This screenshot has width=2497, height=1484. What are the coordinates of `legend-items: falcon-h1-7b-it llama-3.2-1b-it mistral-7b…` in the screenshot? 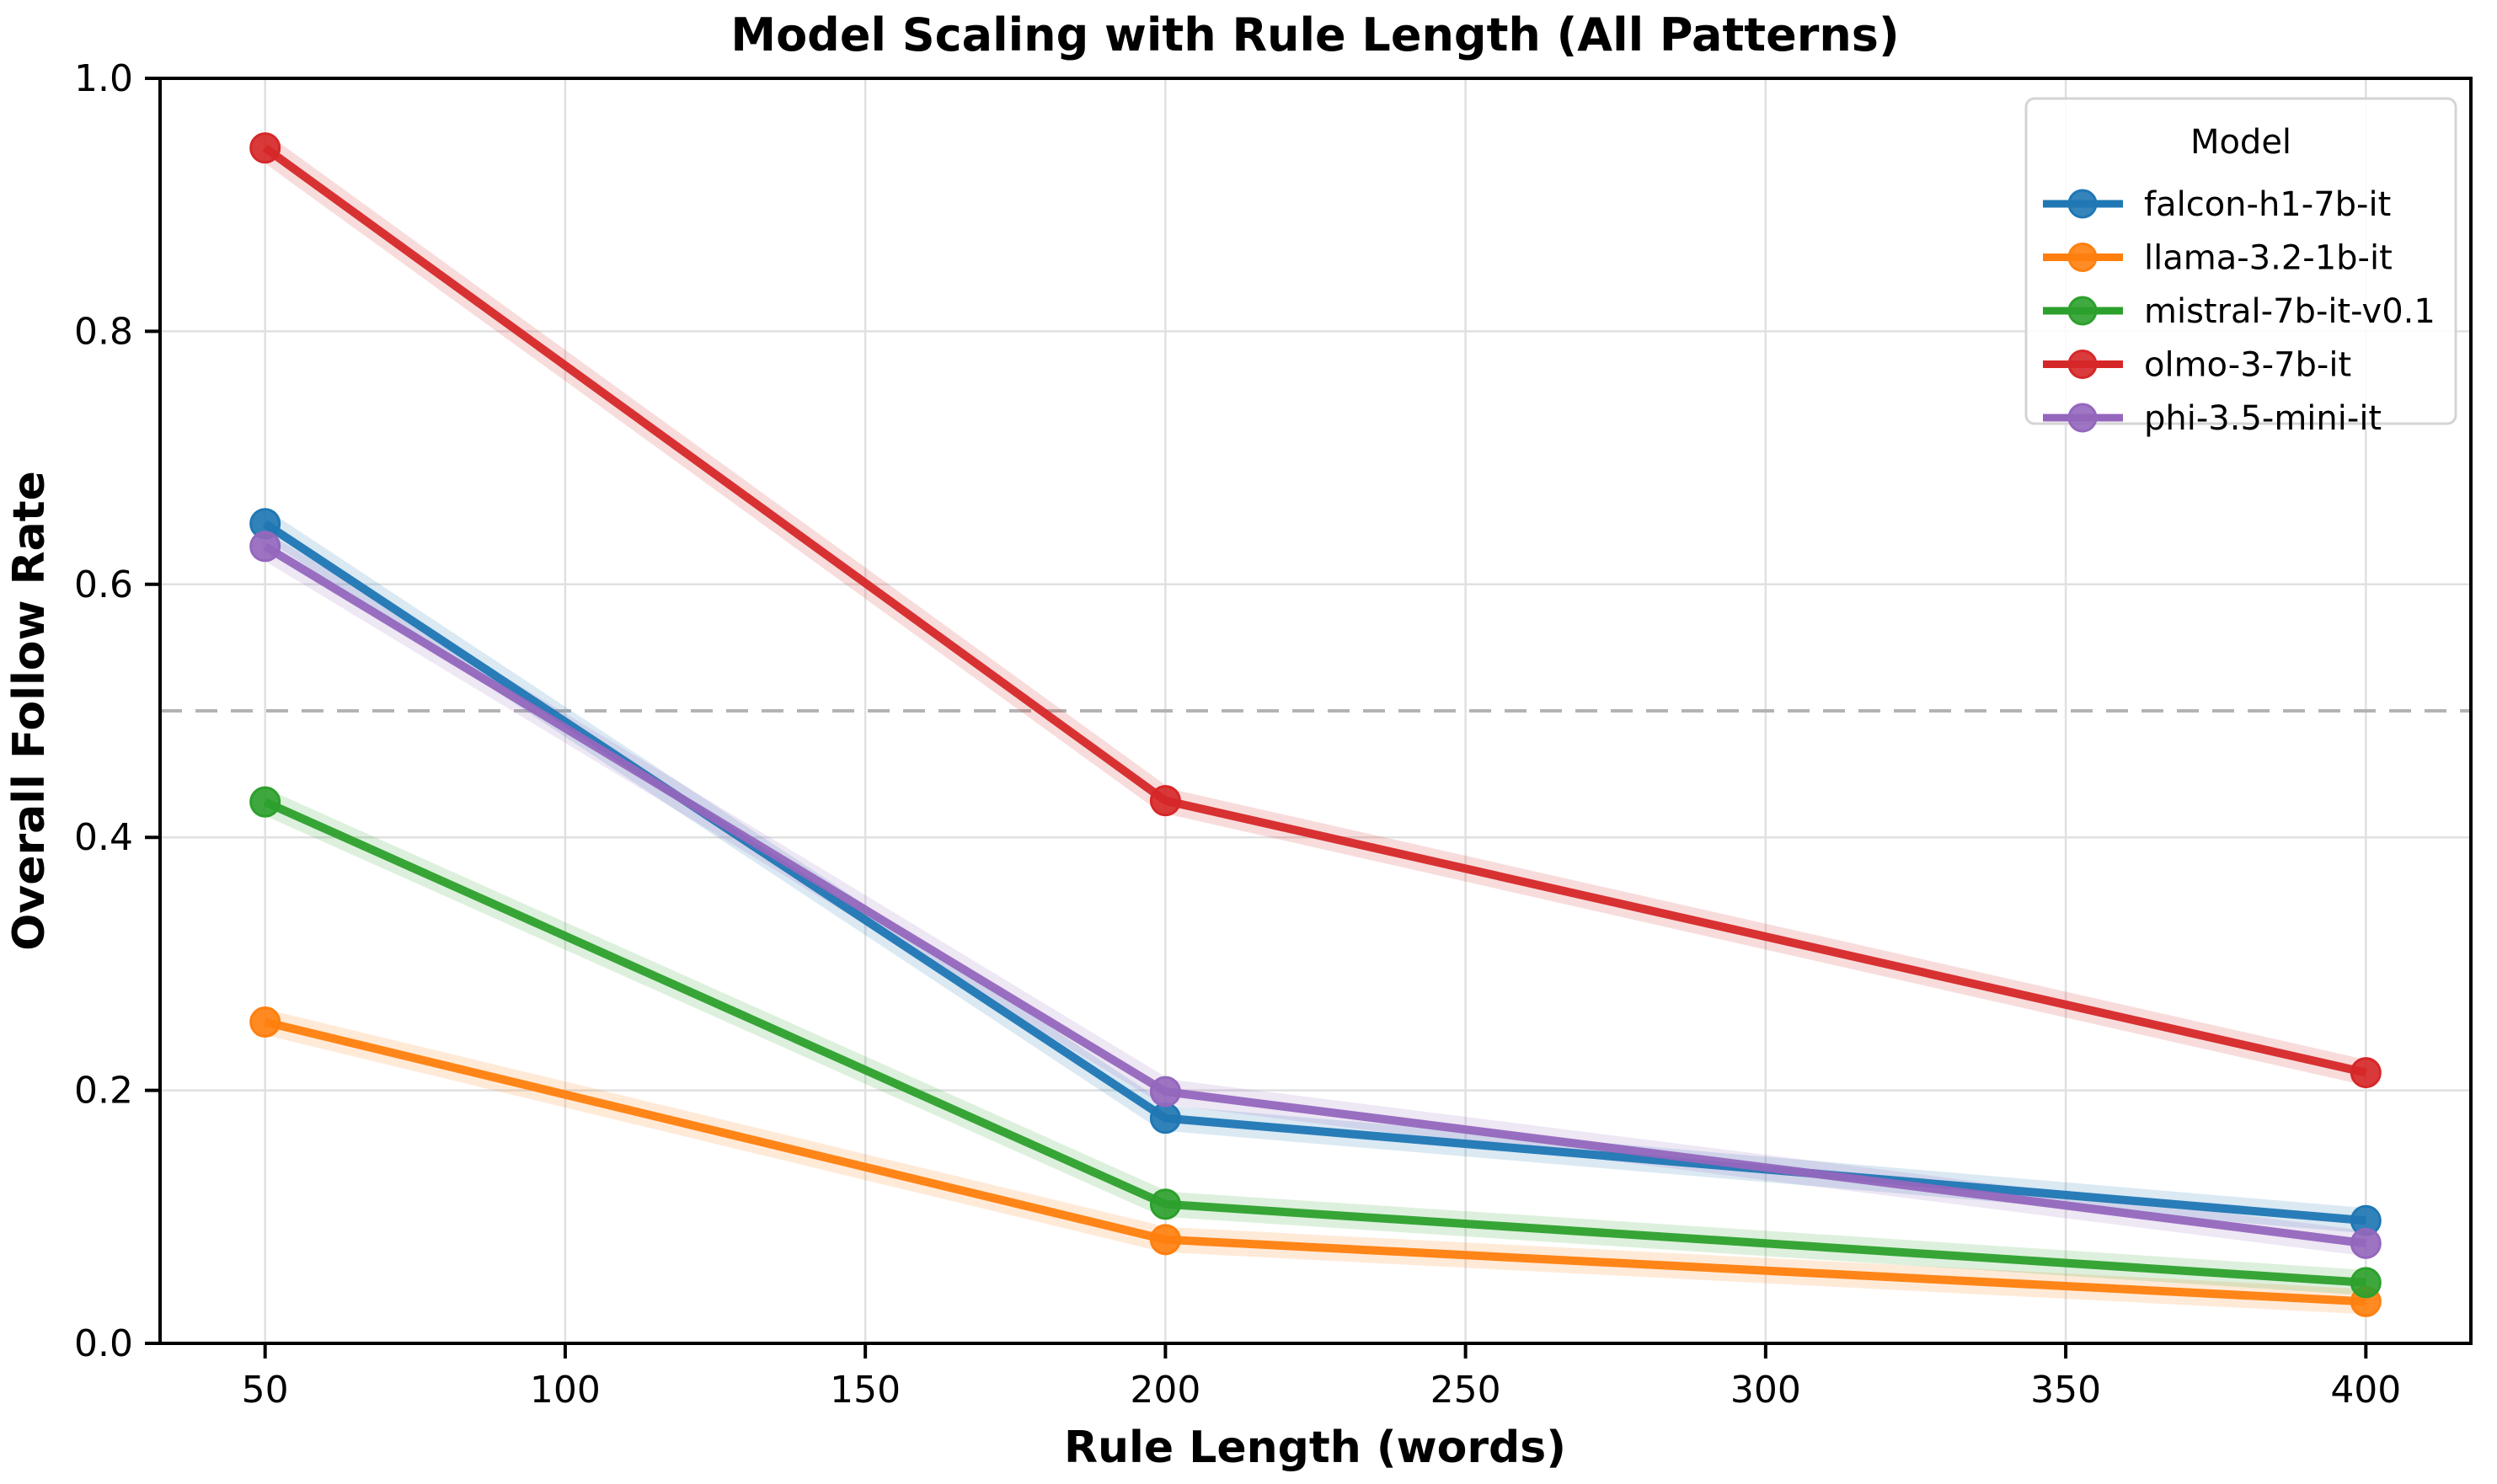 It's located at (2239, 312).